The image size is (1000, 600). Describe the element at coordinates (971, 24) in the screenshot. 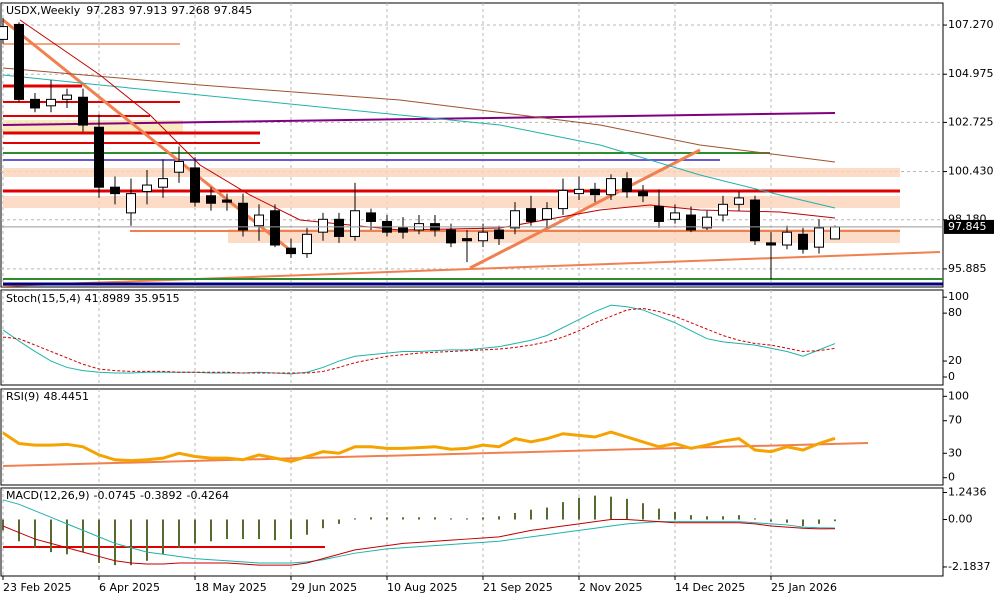

I see `y-tick-label: 107.270` at that location.